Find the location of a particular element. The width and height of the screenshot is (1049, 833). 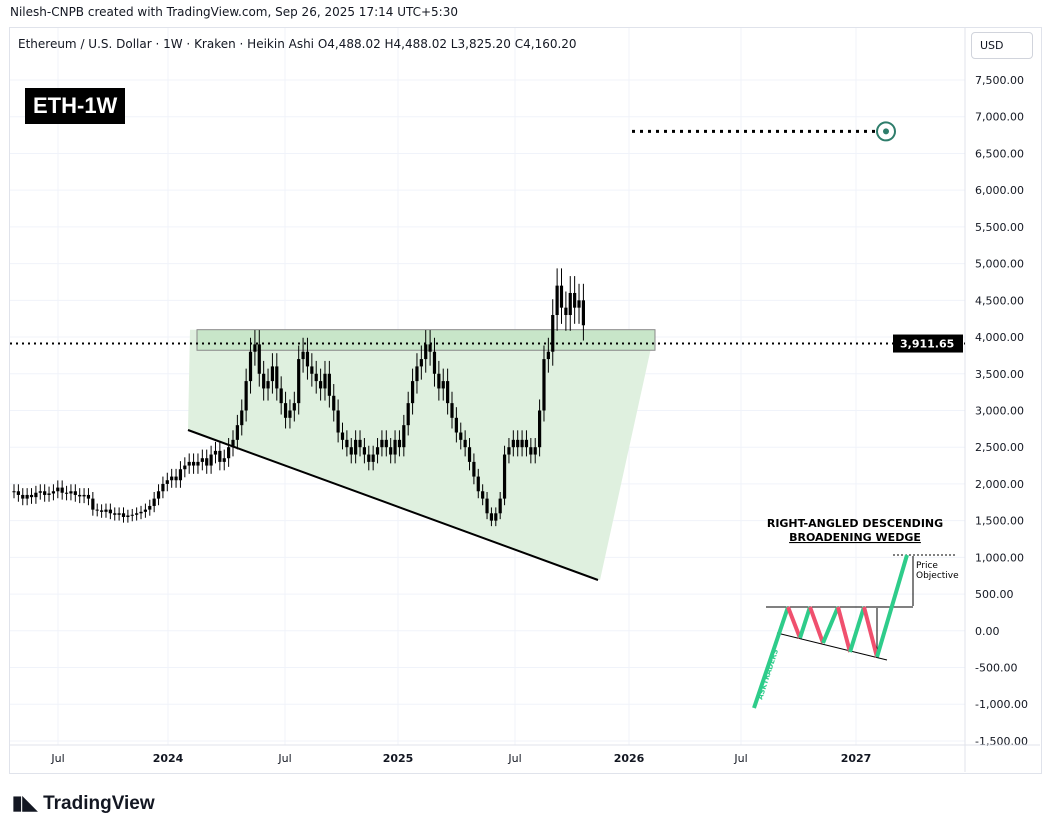

tradingview-logo: ▮◣ TradingView is located at coordinates (83, 803).